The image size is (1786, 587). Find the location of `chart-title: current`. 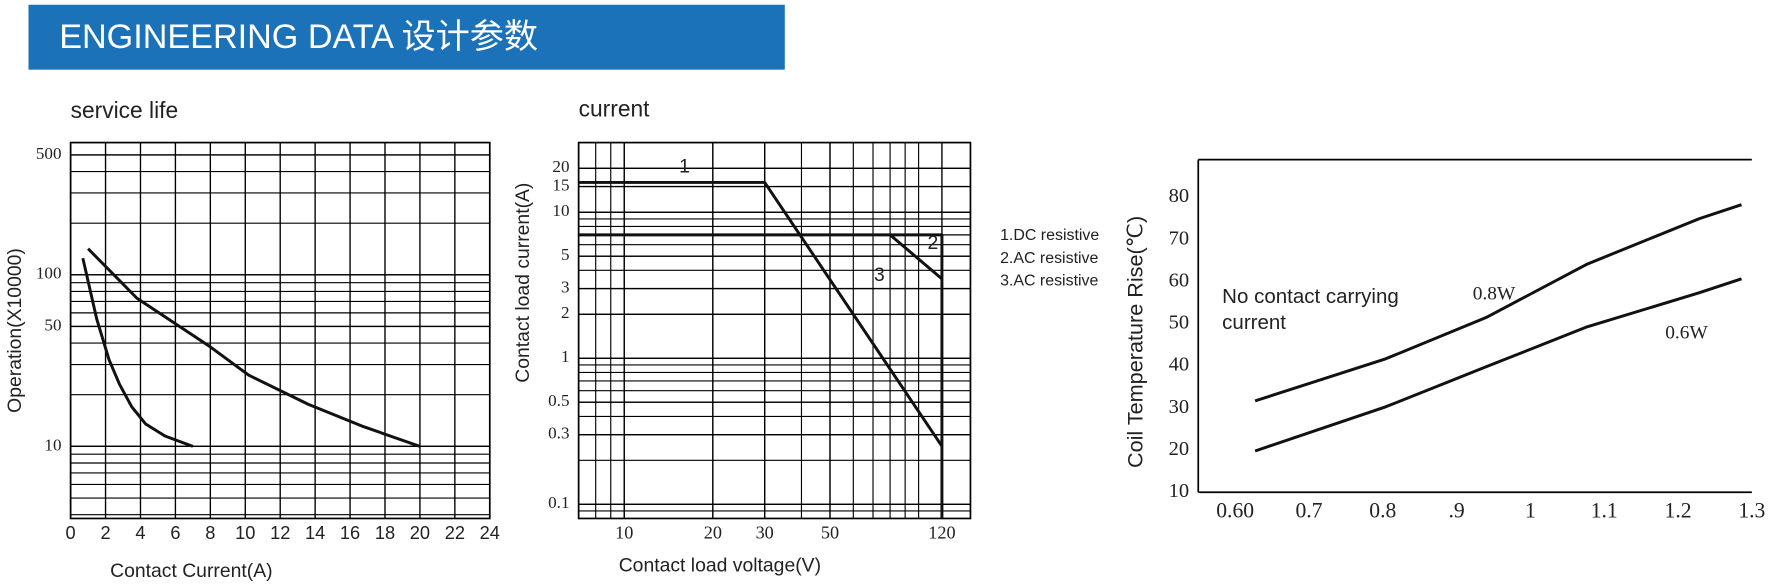

chart-title: current is located at coordinates (615, 109).